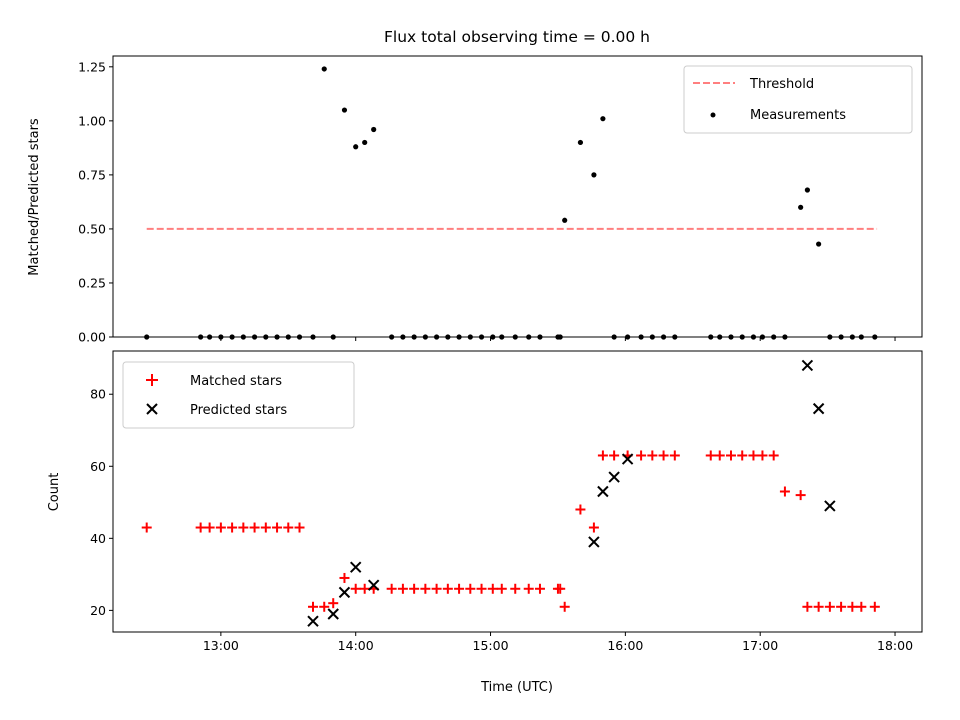 The width and height of the screenshot is (960, 720). Describe the element at coordinates (98, 610) in the screenshot. I see `y-tick-label: 20` at that location.